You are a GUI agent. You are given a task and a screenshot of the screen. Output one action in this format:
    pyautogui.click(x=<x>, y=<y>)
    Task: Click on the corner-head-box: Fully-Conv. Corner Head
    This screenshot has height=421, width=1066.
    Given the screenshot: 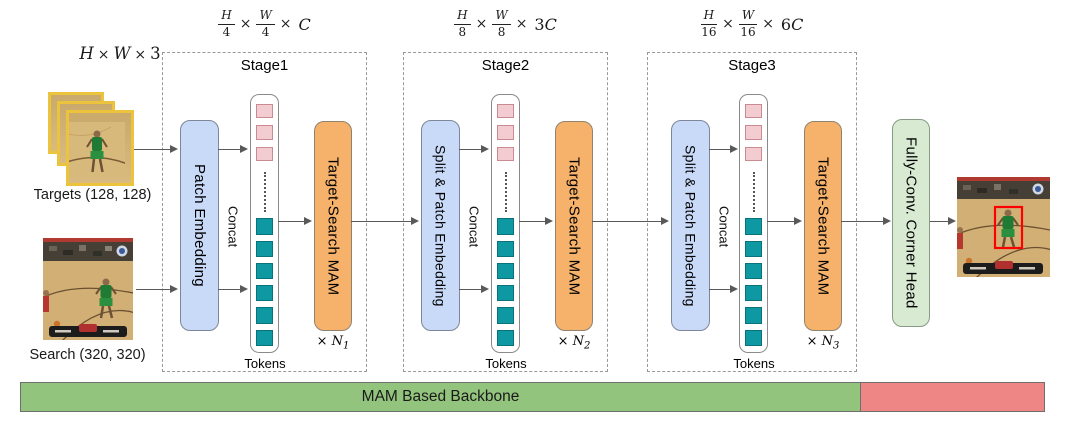 What is the action you would take?
    pyautogui.click(x=911, y=223)
    